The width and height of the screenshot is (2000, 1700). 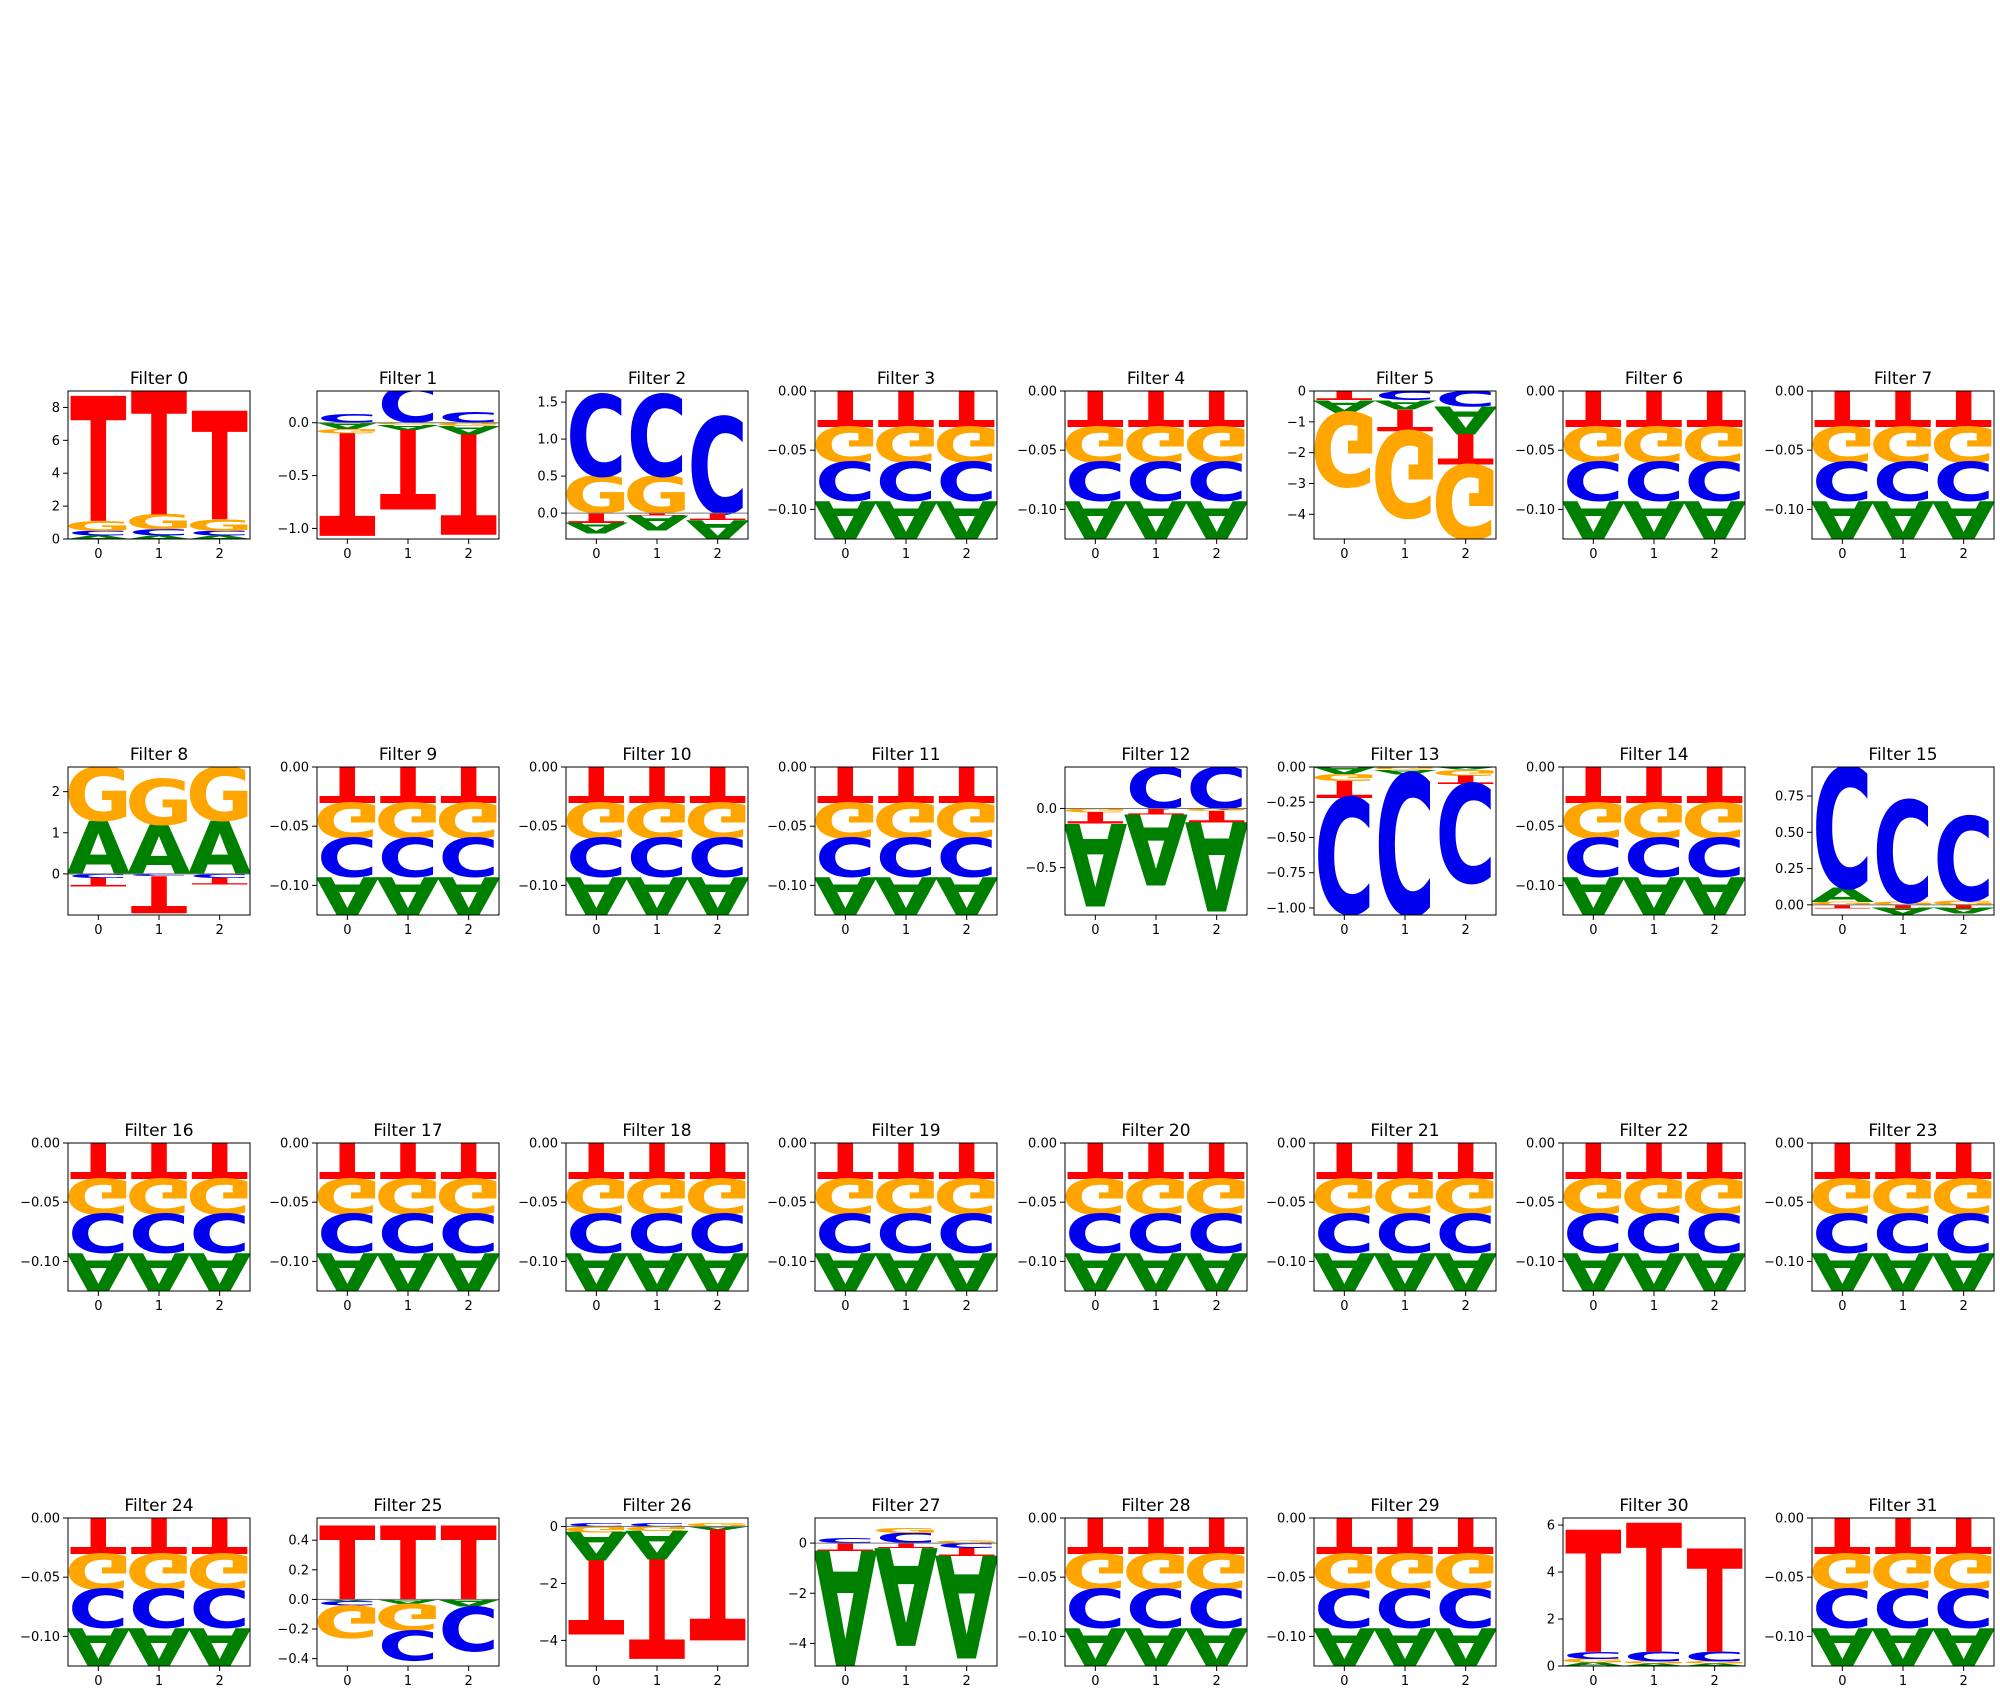 What do you see at coordinates (1551, 1667) in the screenshot?
I see `filter-30-ytick-label: 0` at bounding box center [1551, 1667].